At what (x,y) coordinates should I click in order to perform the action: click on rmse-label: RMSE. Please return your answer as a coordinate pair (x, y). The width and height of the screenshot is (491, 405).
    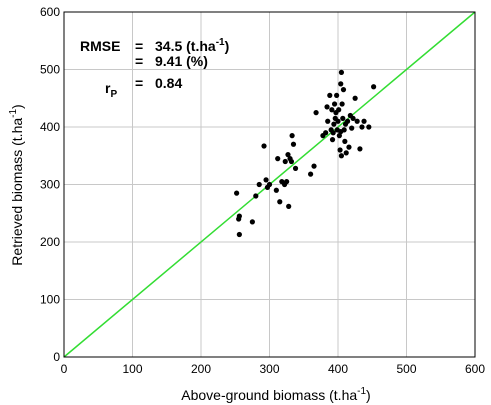
    Looking at the image, I should click on (100, 46).